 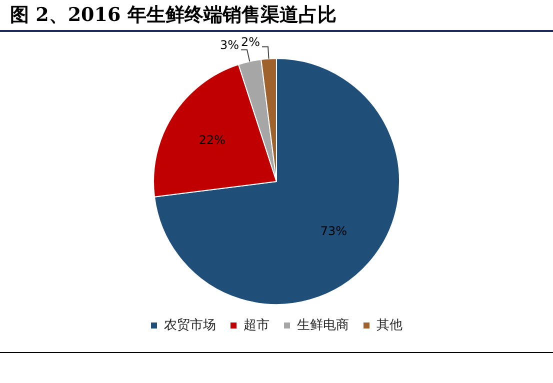 I want to click on legend-label: 农贸市场, so click(x=190, y=325).